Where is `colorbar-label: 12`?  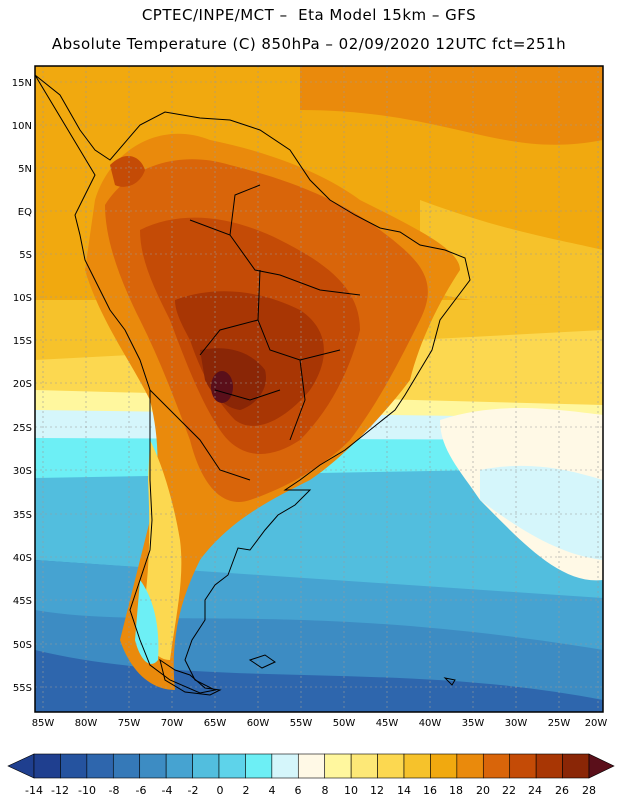
colorbar-label: 12 is located at coordinates (377, 790).